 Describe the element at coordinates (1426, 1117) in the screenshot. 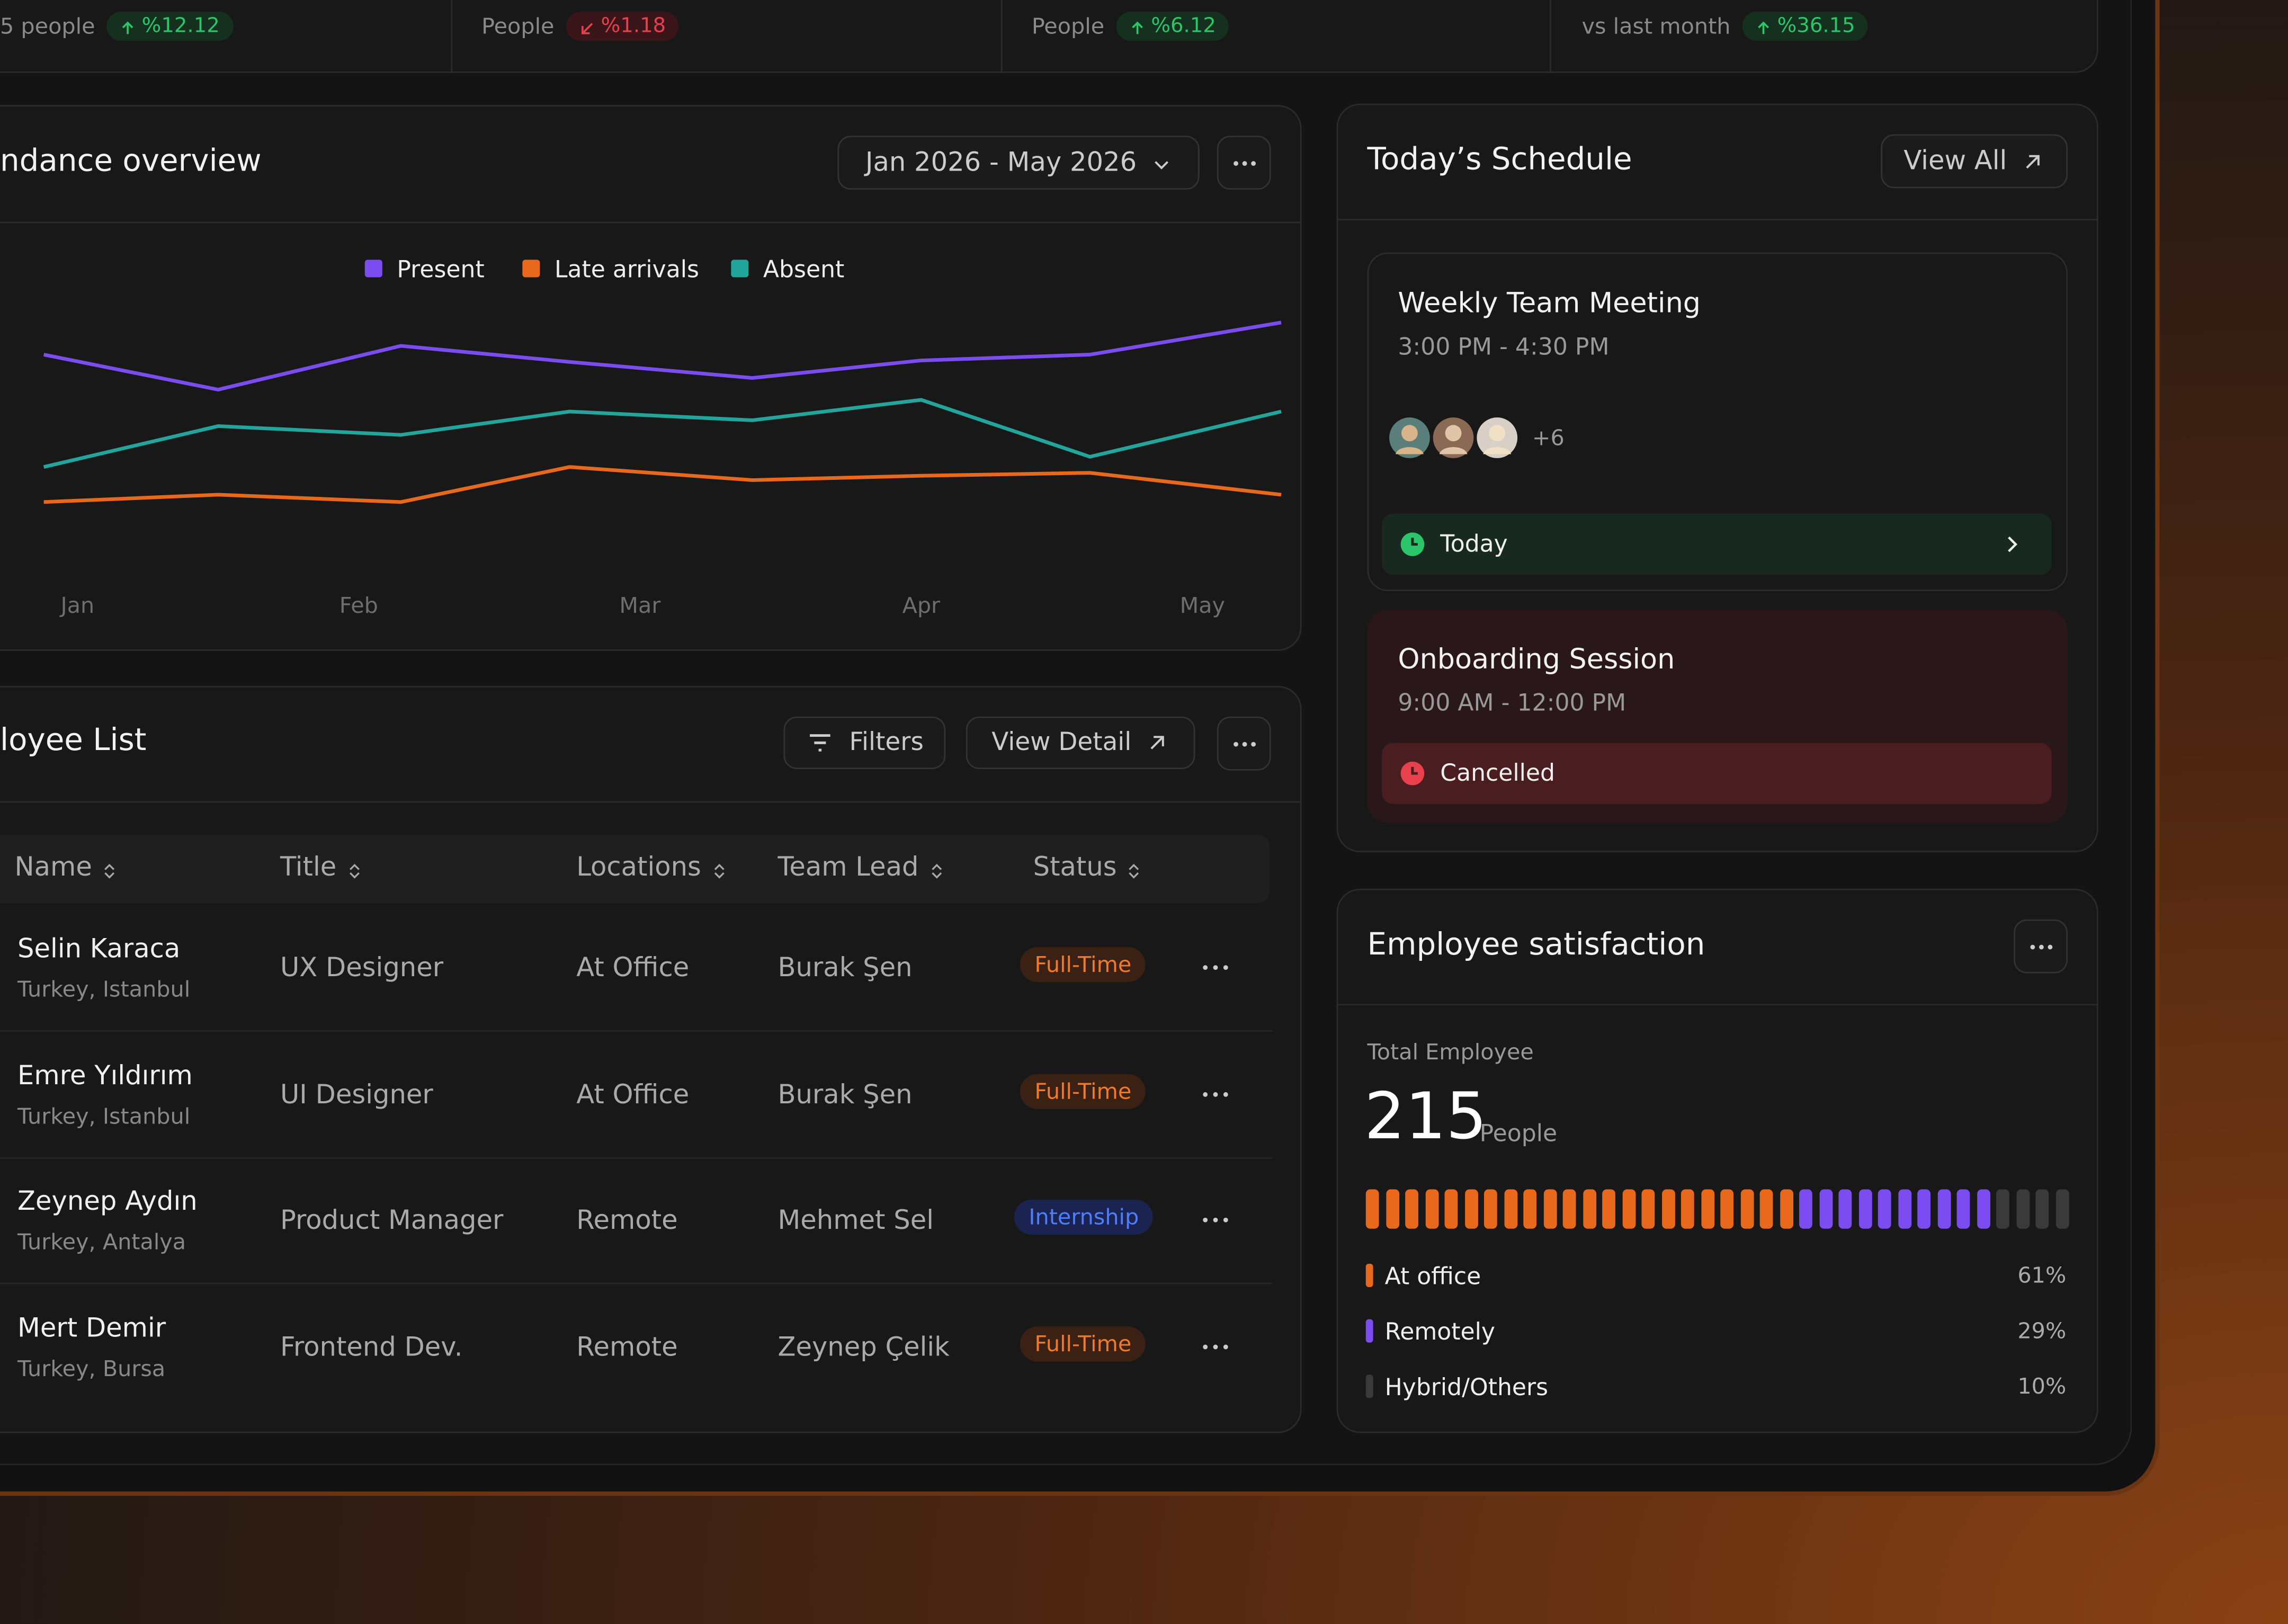

I see `total-value: 215` at that location.